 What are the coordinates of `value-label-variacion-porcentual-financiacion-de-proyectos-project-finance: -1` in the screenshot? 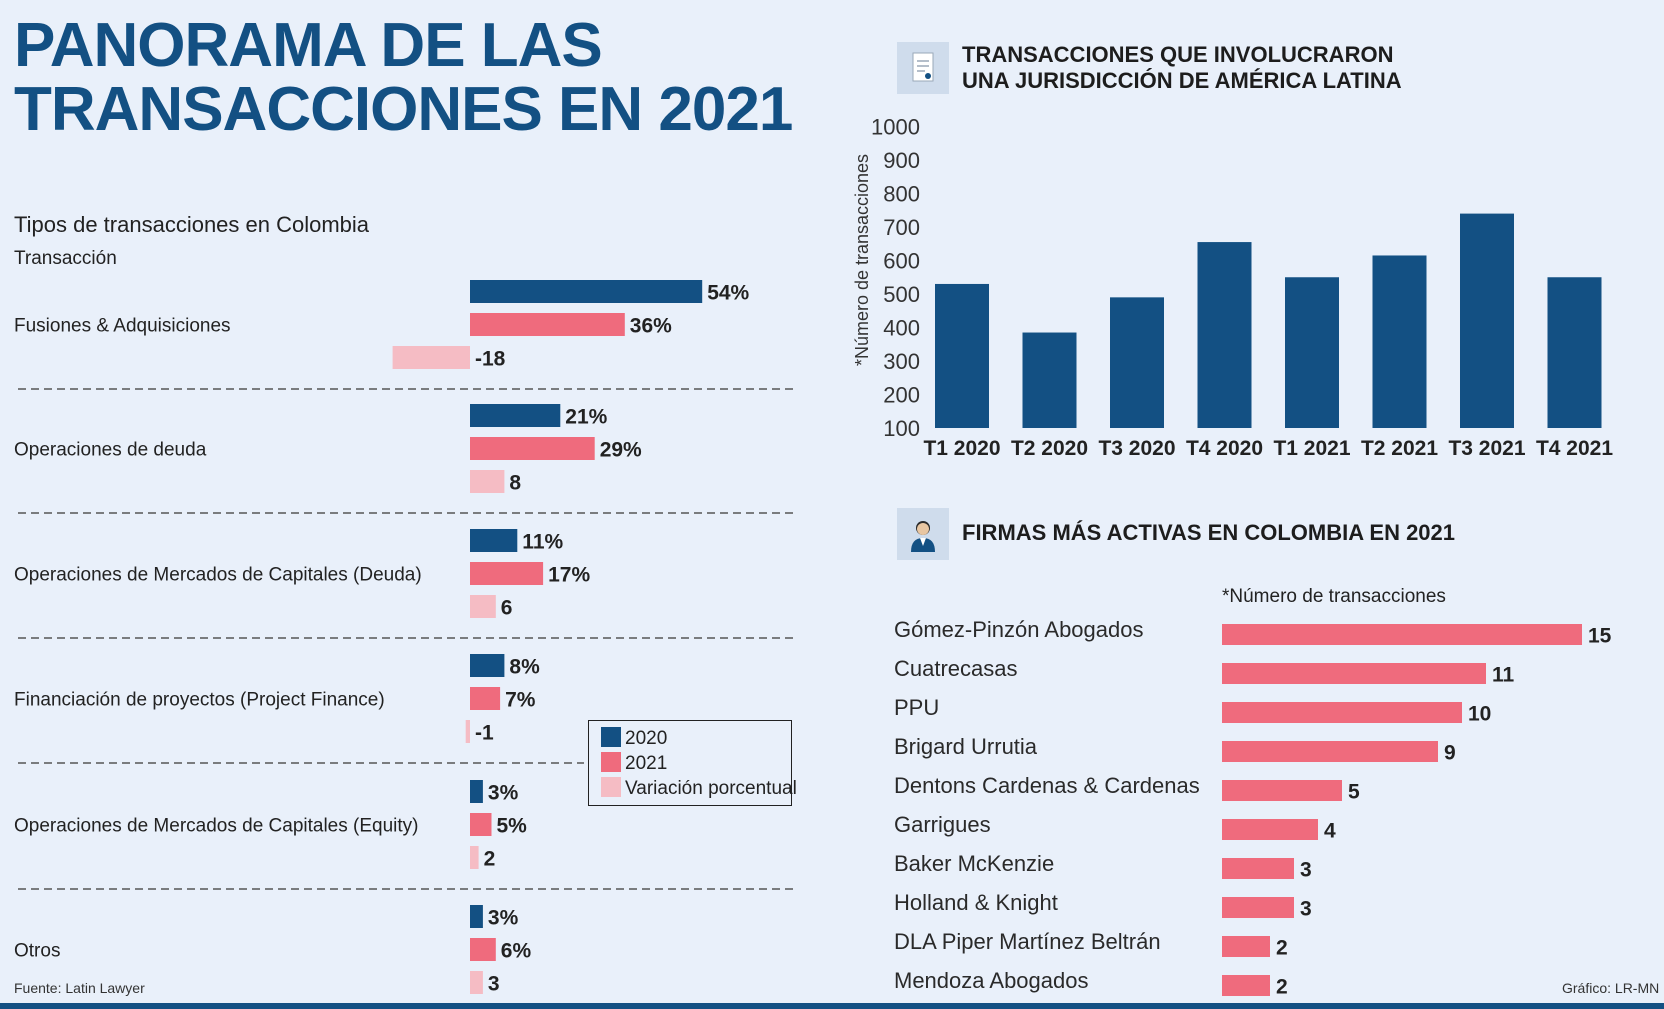 It's located at (484, 733).